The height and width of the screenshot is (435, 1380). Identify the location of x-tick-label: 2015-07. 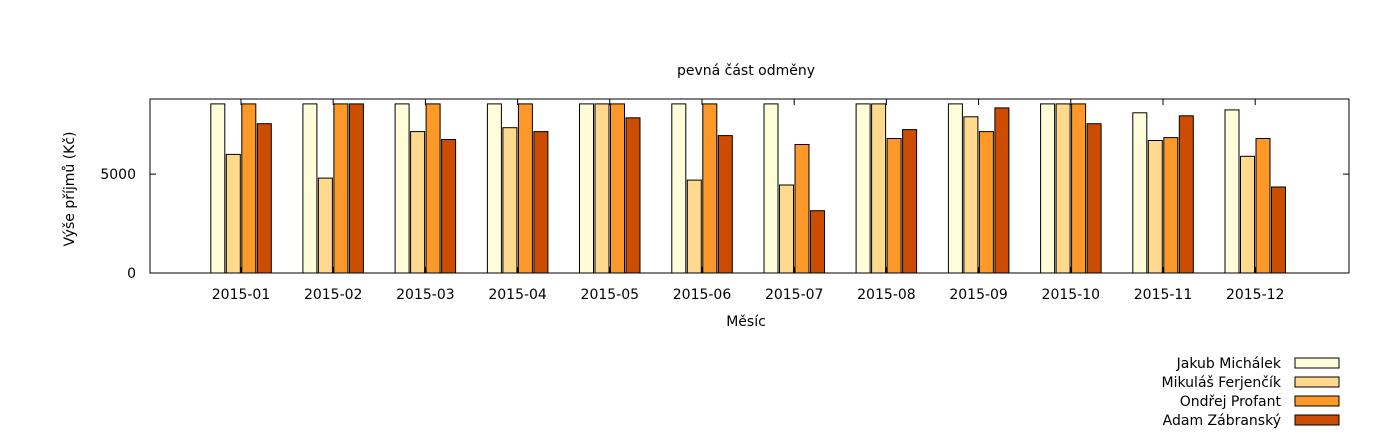
(794, 295).